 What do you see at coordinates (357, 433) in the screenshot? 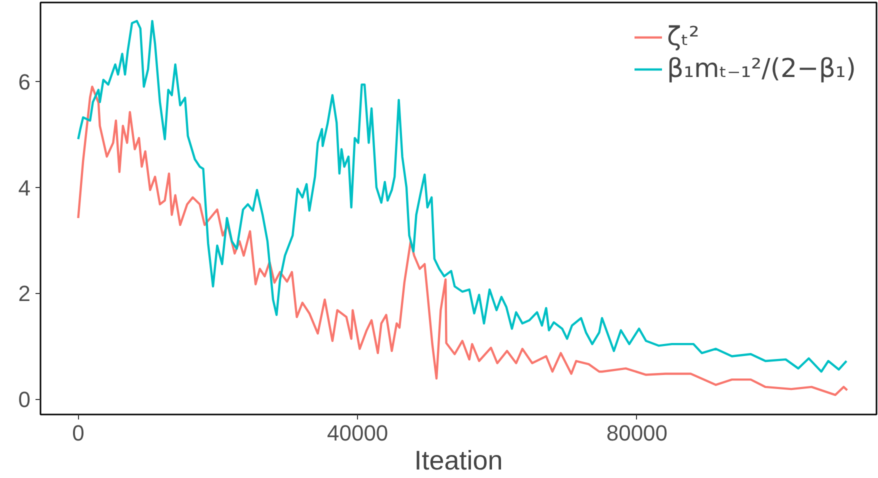
I see `x-tick-label: 40000` at bounding box center [357, 433].